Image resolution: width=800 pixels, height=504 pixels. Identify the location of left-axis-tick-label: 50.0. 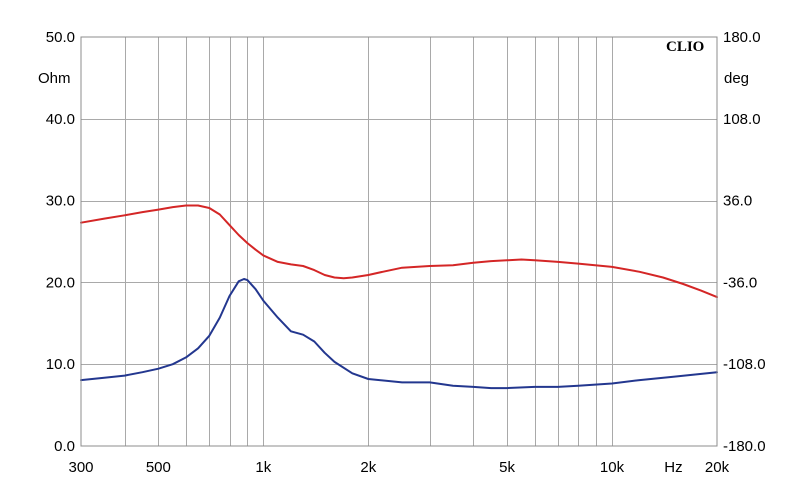
(60, 37).